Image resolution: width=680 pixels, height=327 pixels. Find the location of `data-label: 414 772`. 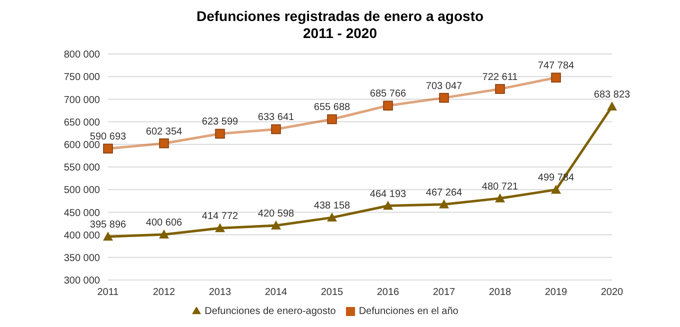

data-label: 414 772 is located at coordinates (220, 216).